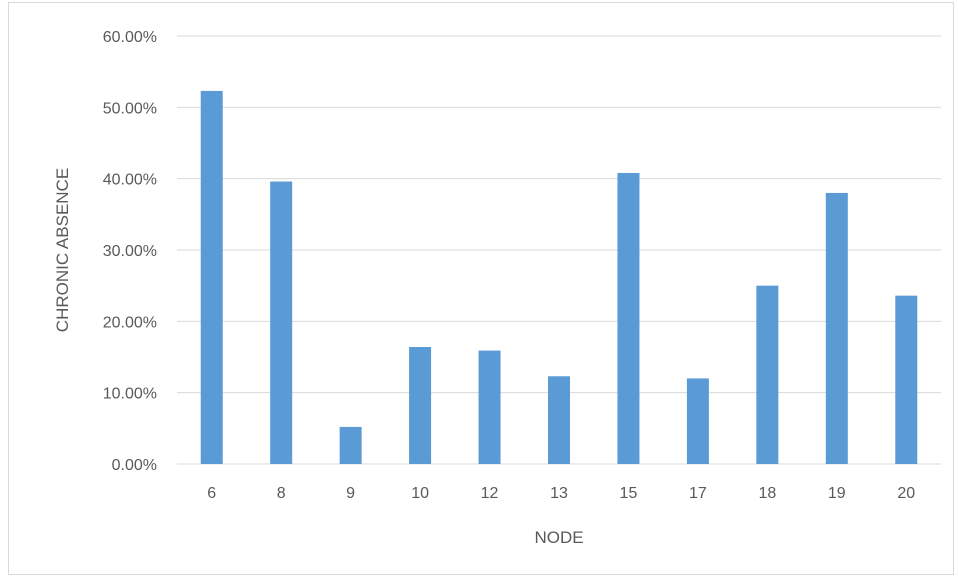 The image size is (958, 577). What do you see at coordinates (629, 493) in the screenshot?
I see `x-tick-label: 15` at bounding box center [629, 493].